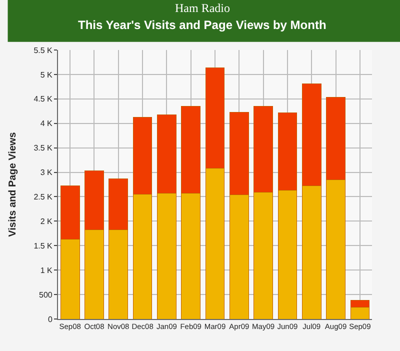  What do you see at coordinates (202, 8) in the screenshot?
I see `chart-title: Ham Radio` at bounding box center [202, 8].